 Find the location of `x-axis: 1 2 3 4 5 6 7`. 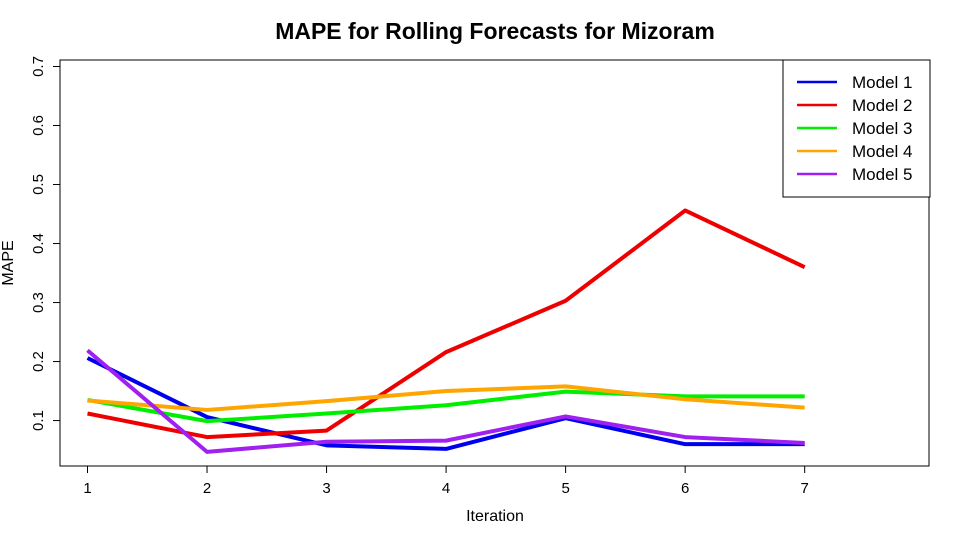

x-axis: 1 2 3 4 5 6 7 is located at coordinates (446, 481).